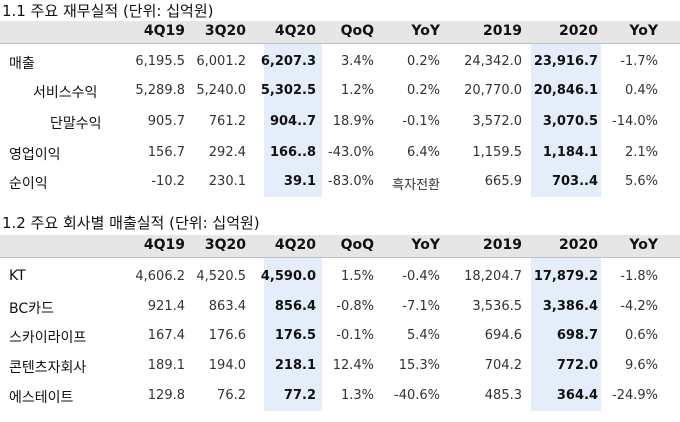  Describe the element at coordinates (641, 152) in the screenshot. I see `table1-cell: 2.1%` at that location.